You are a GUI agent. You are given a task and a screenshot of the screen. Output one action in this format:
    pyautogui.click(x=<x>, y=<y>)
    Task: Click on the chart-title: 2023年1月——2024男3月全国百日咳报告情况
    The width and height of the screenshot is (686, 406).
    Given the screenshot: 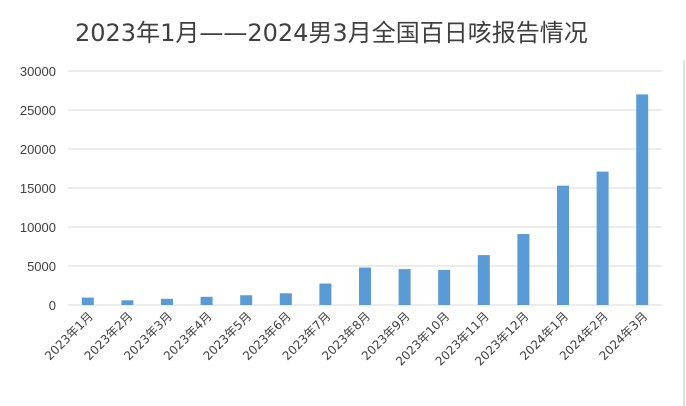 What is the action you would take?
    pyautogui.click(x=331, y=33)
    